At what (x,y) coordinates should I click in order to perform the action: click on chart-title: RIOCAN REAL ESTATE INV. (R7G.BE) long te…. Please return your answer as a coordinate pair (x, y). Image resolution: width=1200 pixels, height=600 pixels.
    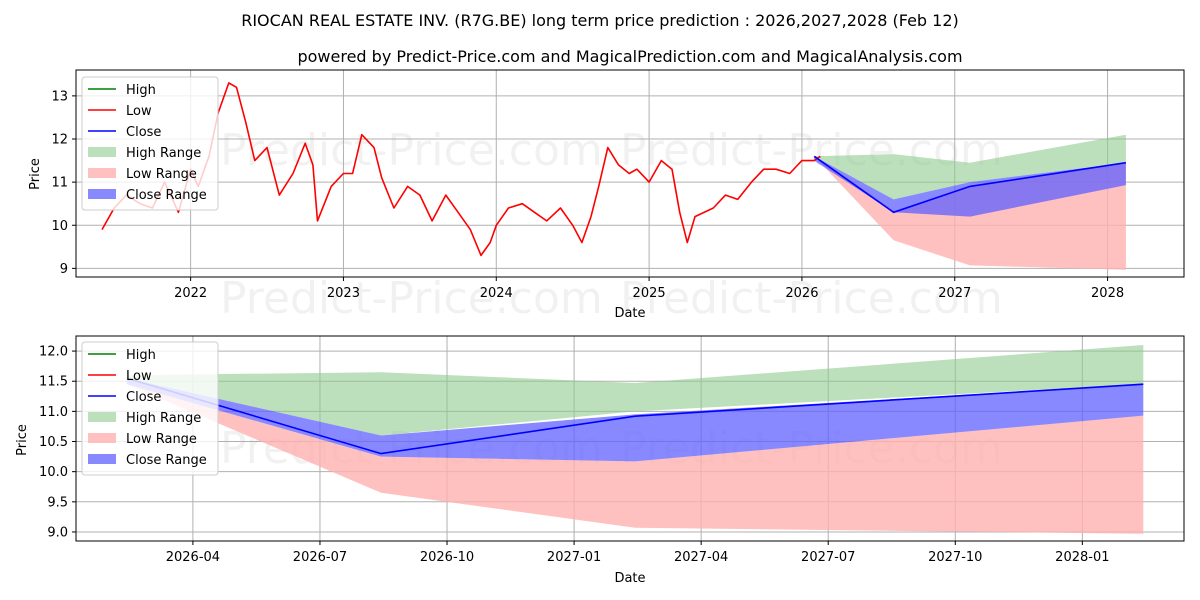
    Looking at the image, I should click on (600, 20).